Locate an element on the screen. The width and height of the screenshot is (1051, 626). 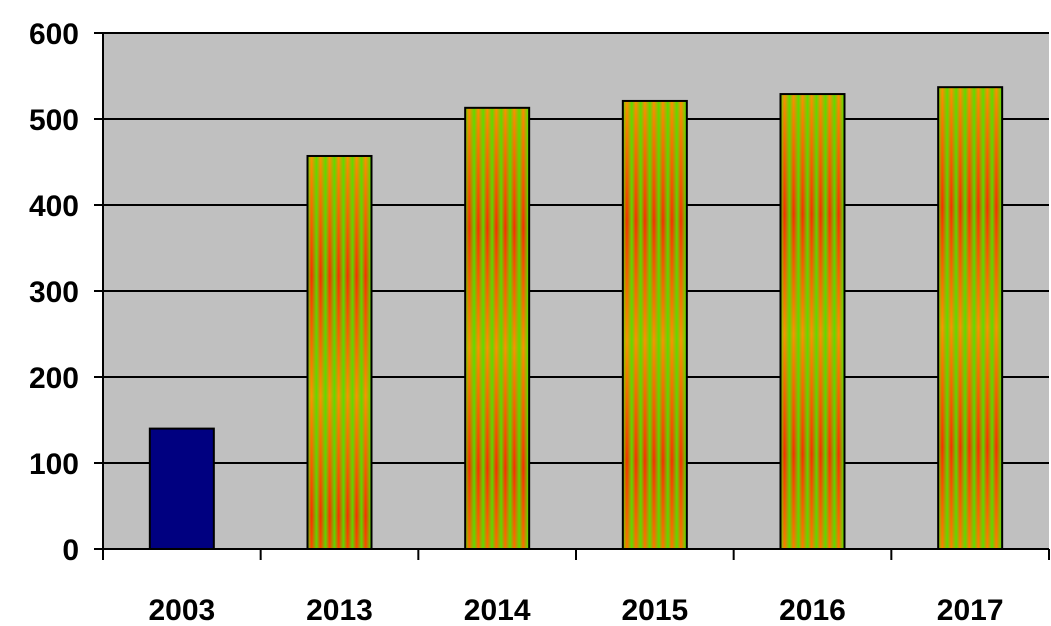
bar-2015 is located at coordinates (654, 324).